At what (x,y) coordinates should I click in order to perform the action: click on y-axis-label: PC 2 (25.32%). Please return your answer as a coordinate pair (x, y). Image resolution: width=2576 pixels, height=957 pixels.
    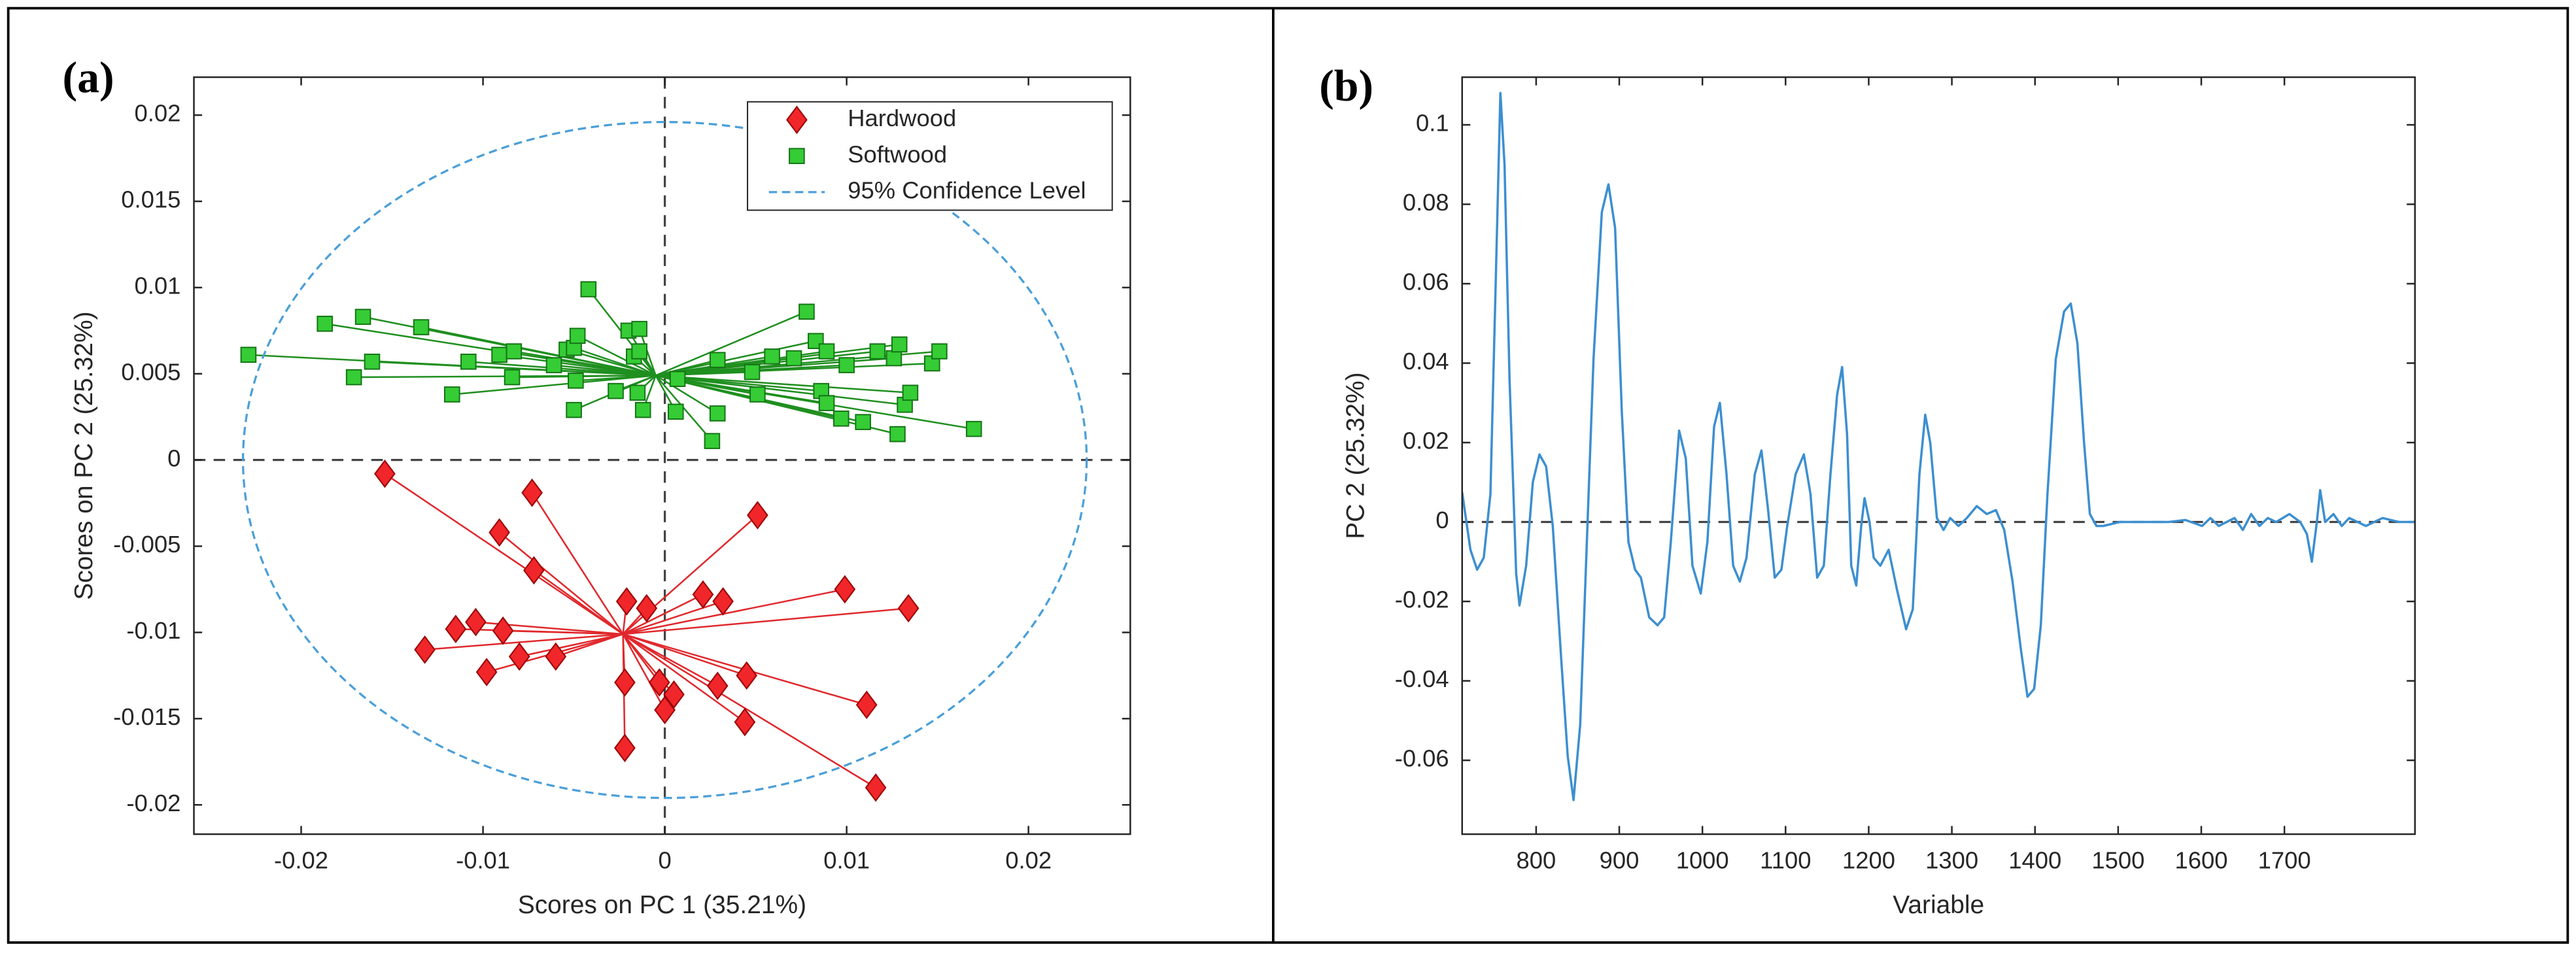
    Looking at the image, I should click on (1355, 455).